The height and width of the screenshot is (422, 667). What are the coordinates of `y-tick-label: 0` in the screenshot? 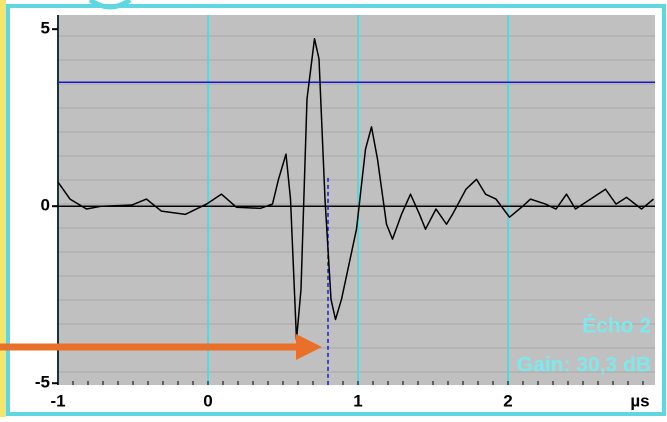 It's located at (45, 205).